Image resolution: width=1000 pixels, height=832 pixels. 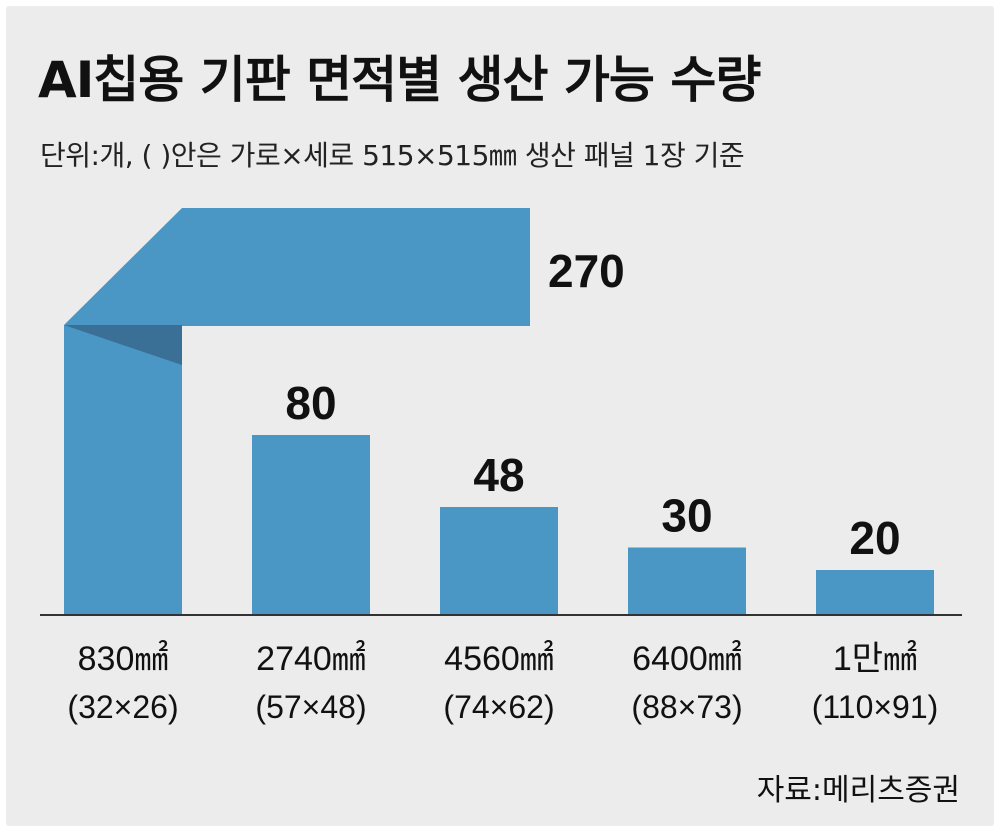 What do you see at coordinates (399, 80) in the screenshot?
I see `chart-title: AI칩용 기판 면적별 생산 가능 수량` at bounding box center [399, 80].